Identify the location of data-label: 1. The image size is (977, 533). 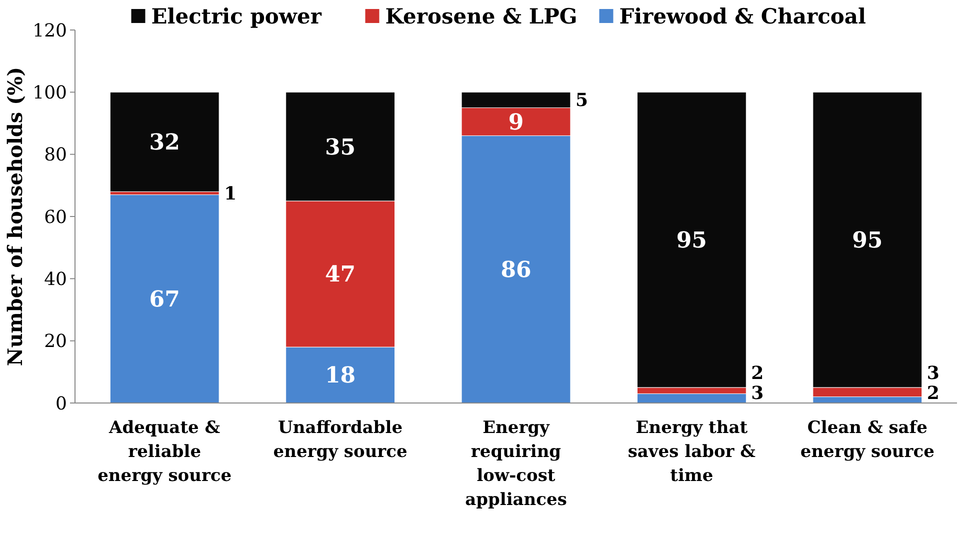
(230, 193).